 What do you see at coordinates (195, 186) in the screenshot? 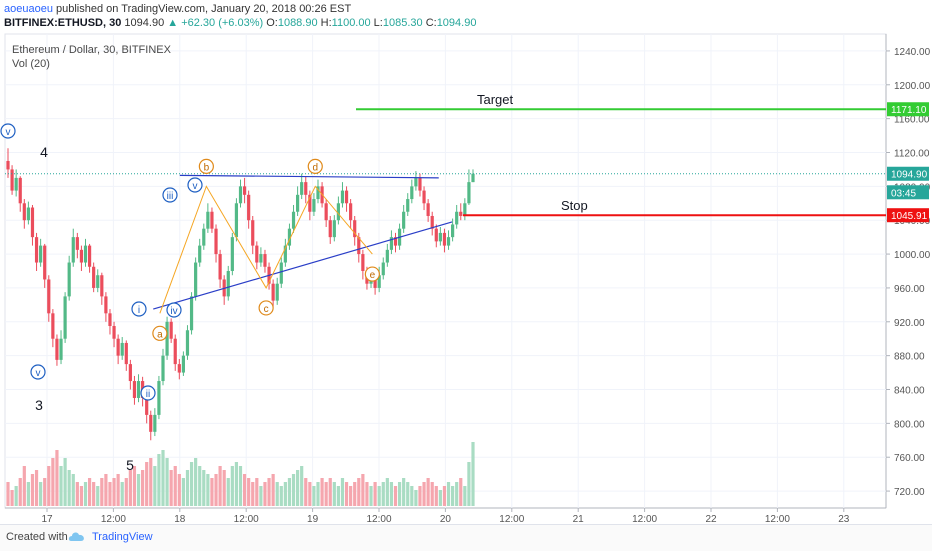
I see `wave-label-blue: v` at bounding box center [195, 186].